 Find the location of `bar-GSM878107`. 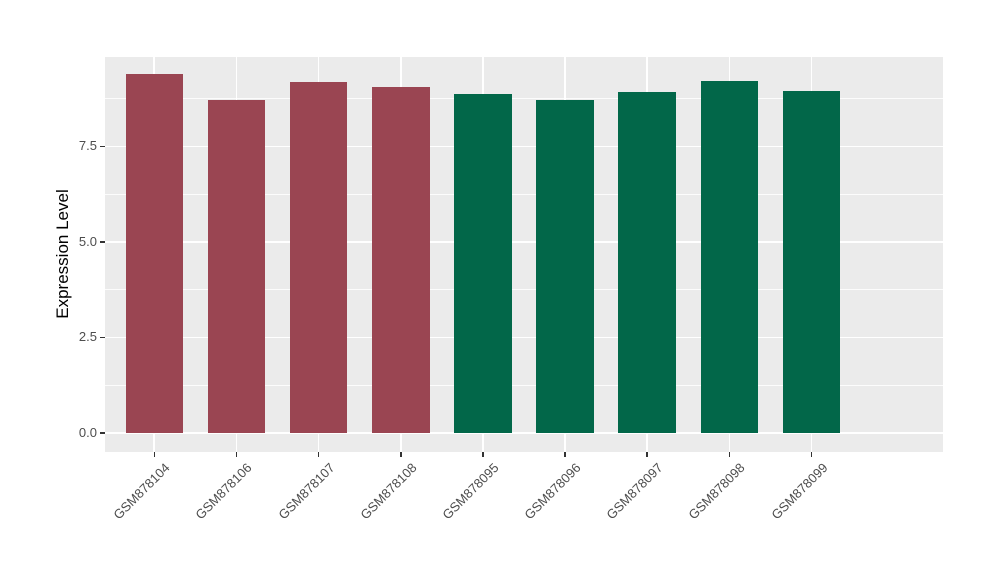

bar-GSM878107 is located at coordinates (318, 257).